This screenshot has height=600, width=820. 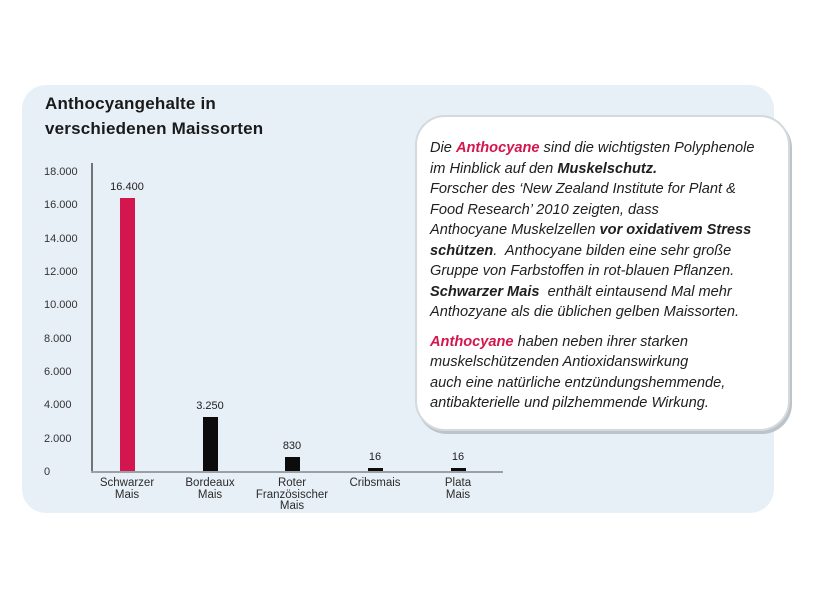 What do you see at coordinates (58, 438) in the screenshot?
I see `y-axis-label: 2.000` at bounding box center [58, 438].